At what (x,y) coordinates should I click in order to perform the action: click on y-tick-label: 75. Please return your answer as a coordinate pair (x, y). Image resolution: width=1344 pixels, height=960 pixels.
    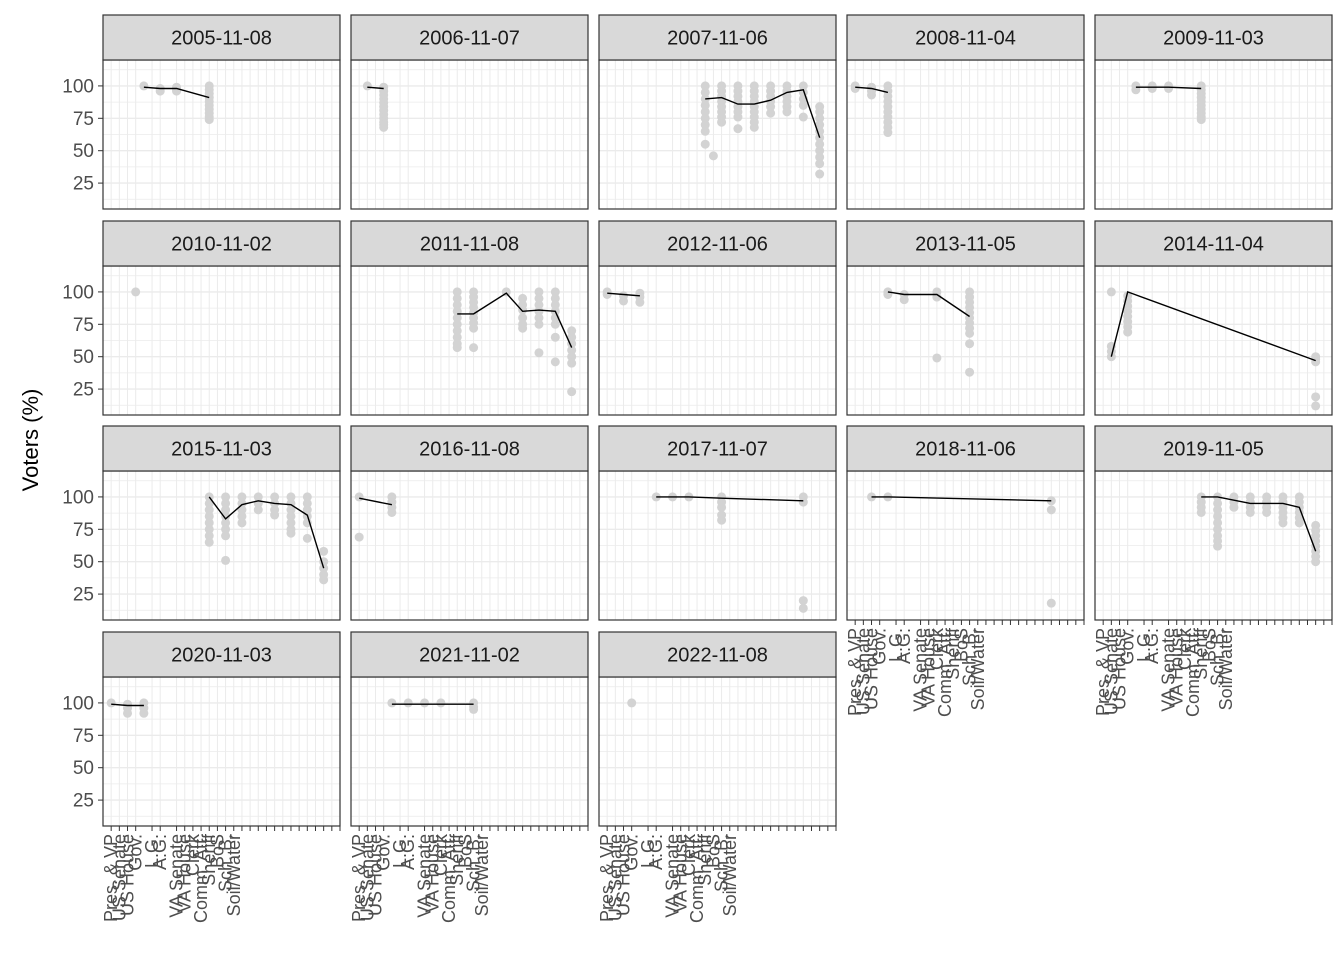
    Looking at the image, I should click on (83, 325).